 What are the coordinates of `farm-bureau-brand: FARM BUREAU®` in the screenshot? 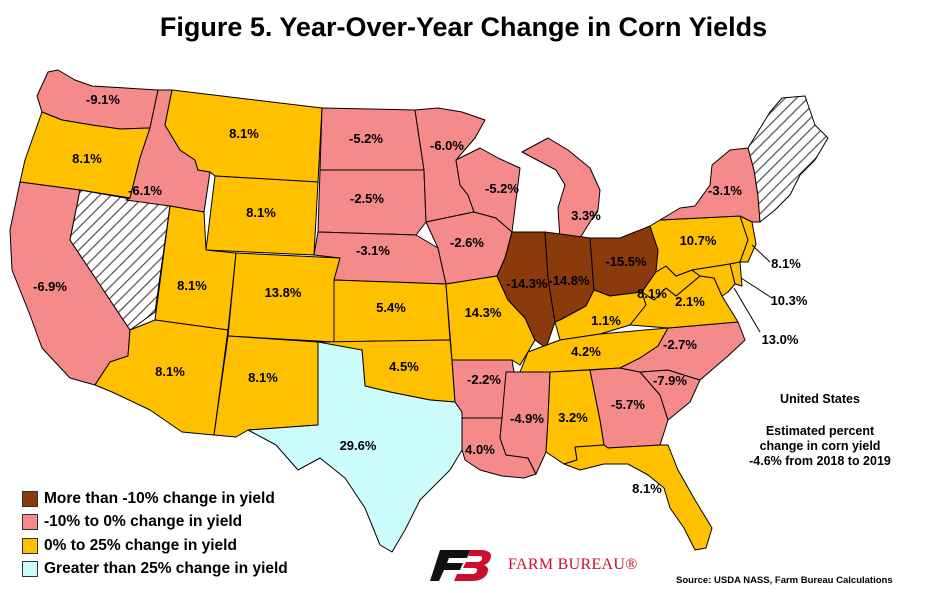 It's located at (534, 565).